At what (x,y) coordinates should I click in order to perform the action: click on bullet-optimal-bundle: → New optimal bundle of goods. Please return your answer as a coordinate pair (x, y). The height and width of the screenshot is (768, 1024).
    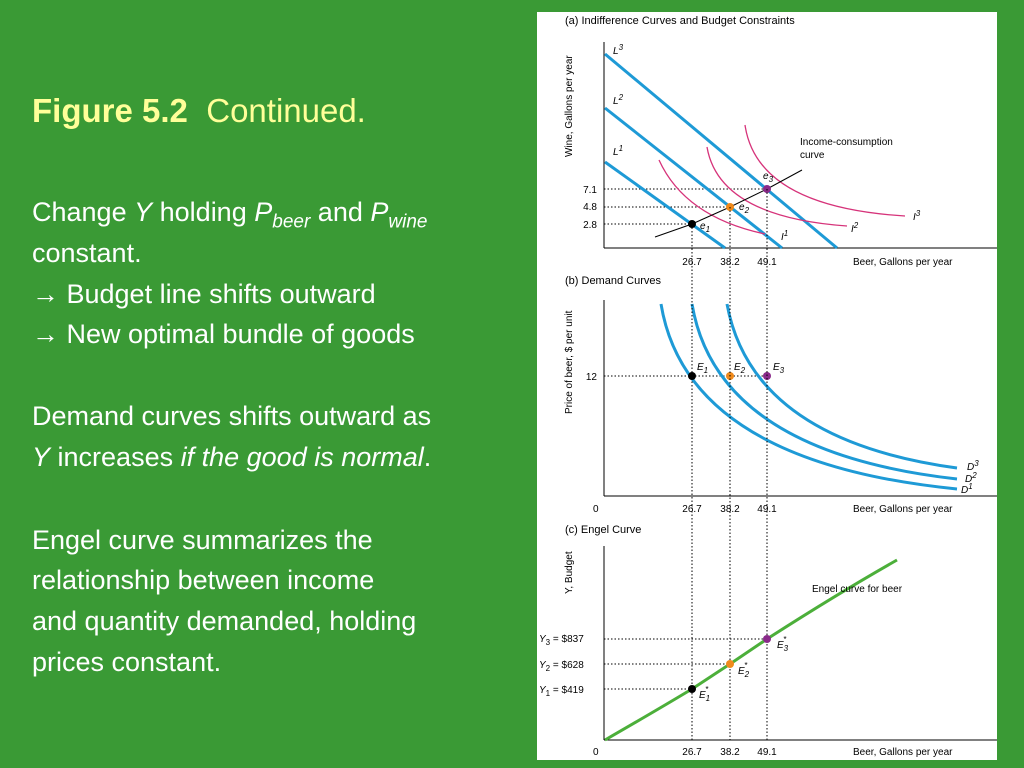
    Looking at the image, I should click on (223, 334).